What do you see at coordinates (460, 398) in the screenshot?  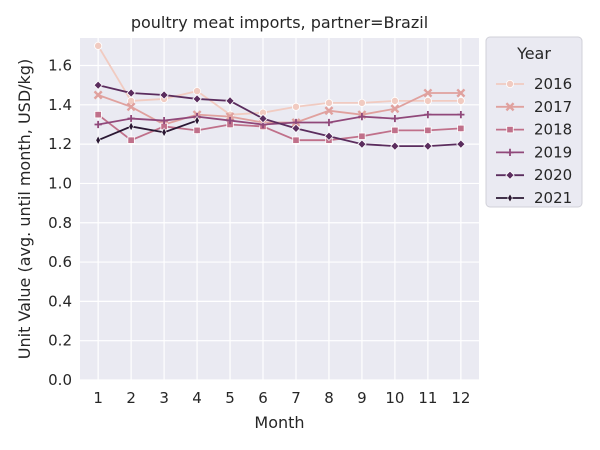 I see `x-tick-label: 12` at bounding box center [460, 398].